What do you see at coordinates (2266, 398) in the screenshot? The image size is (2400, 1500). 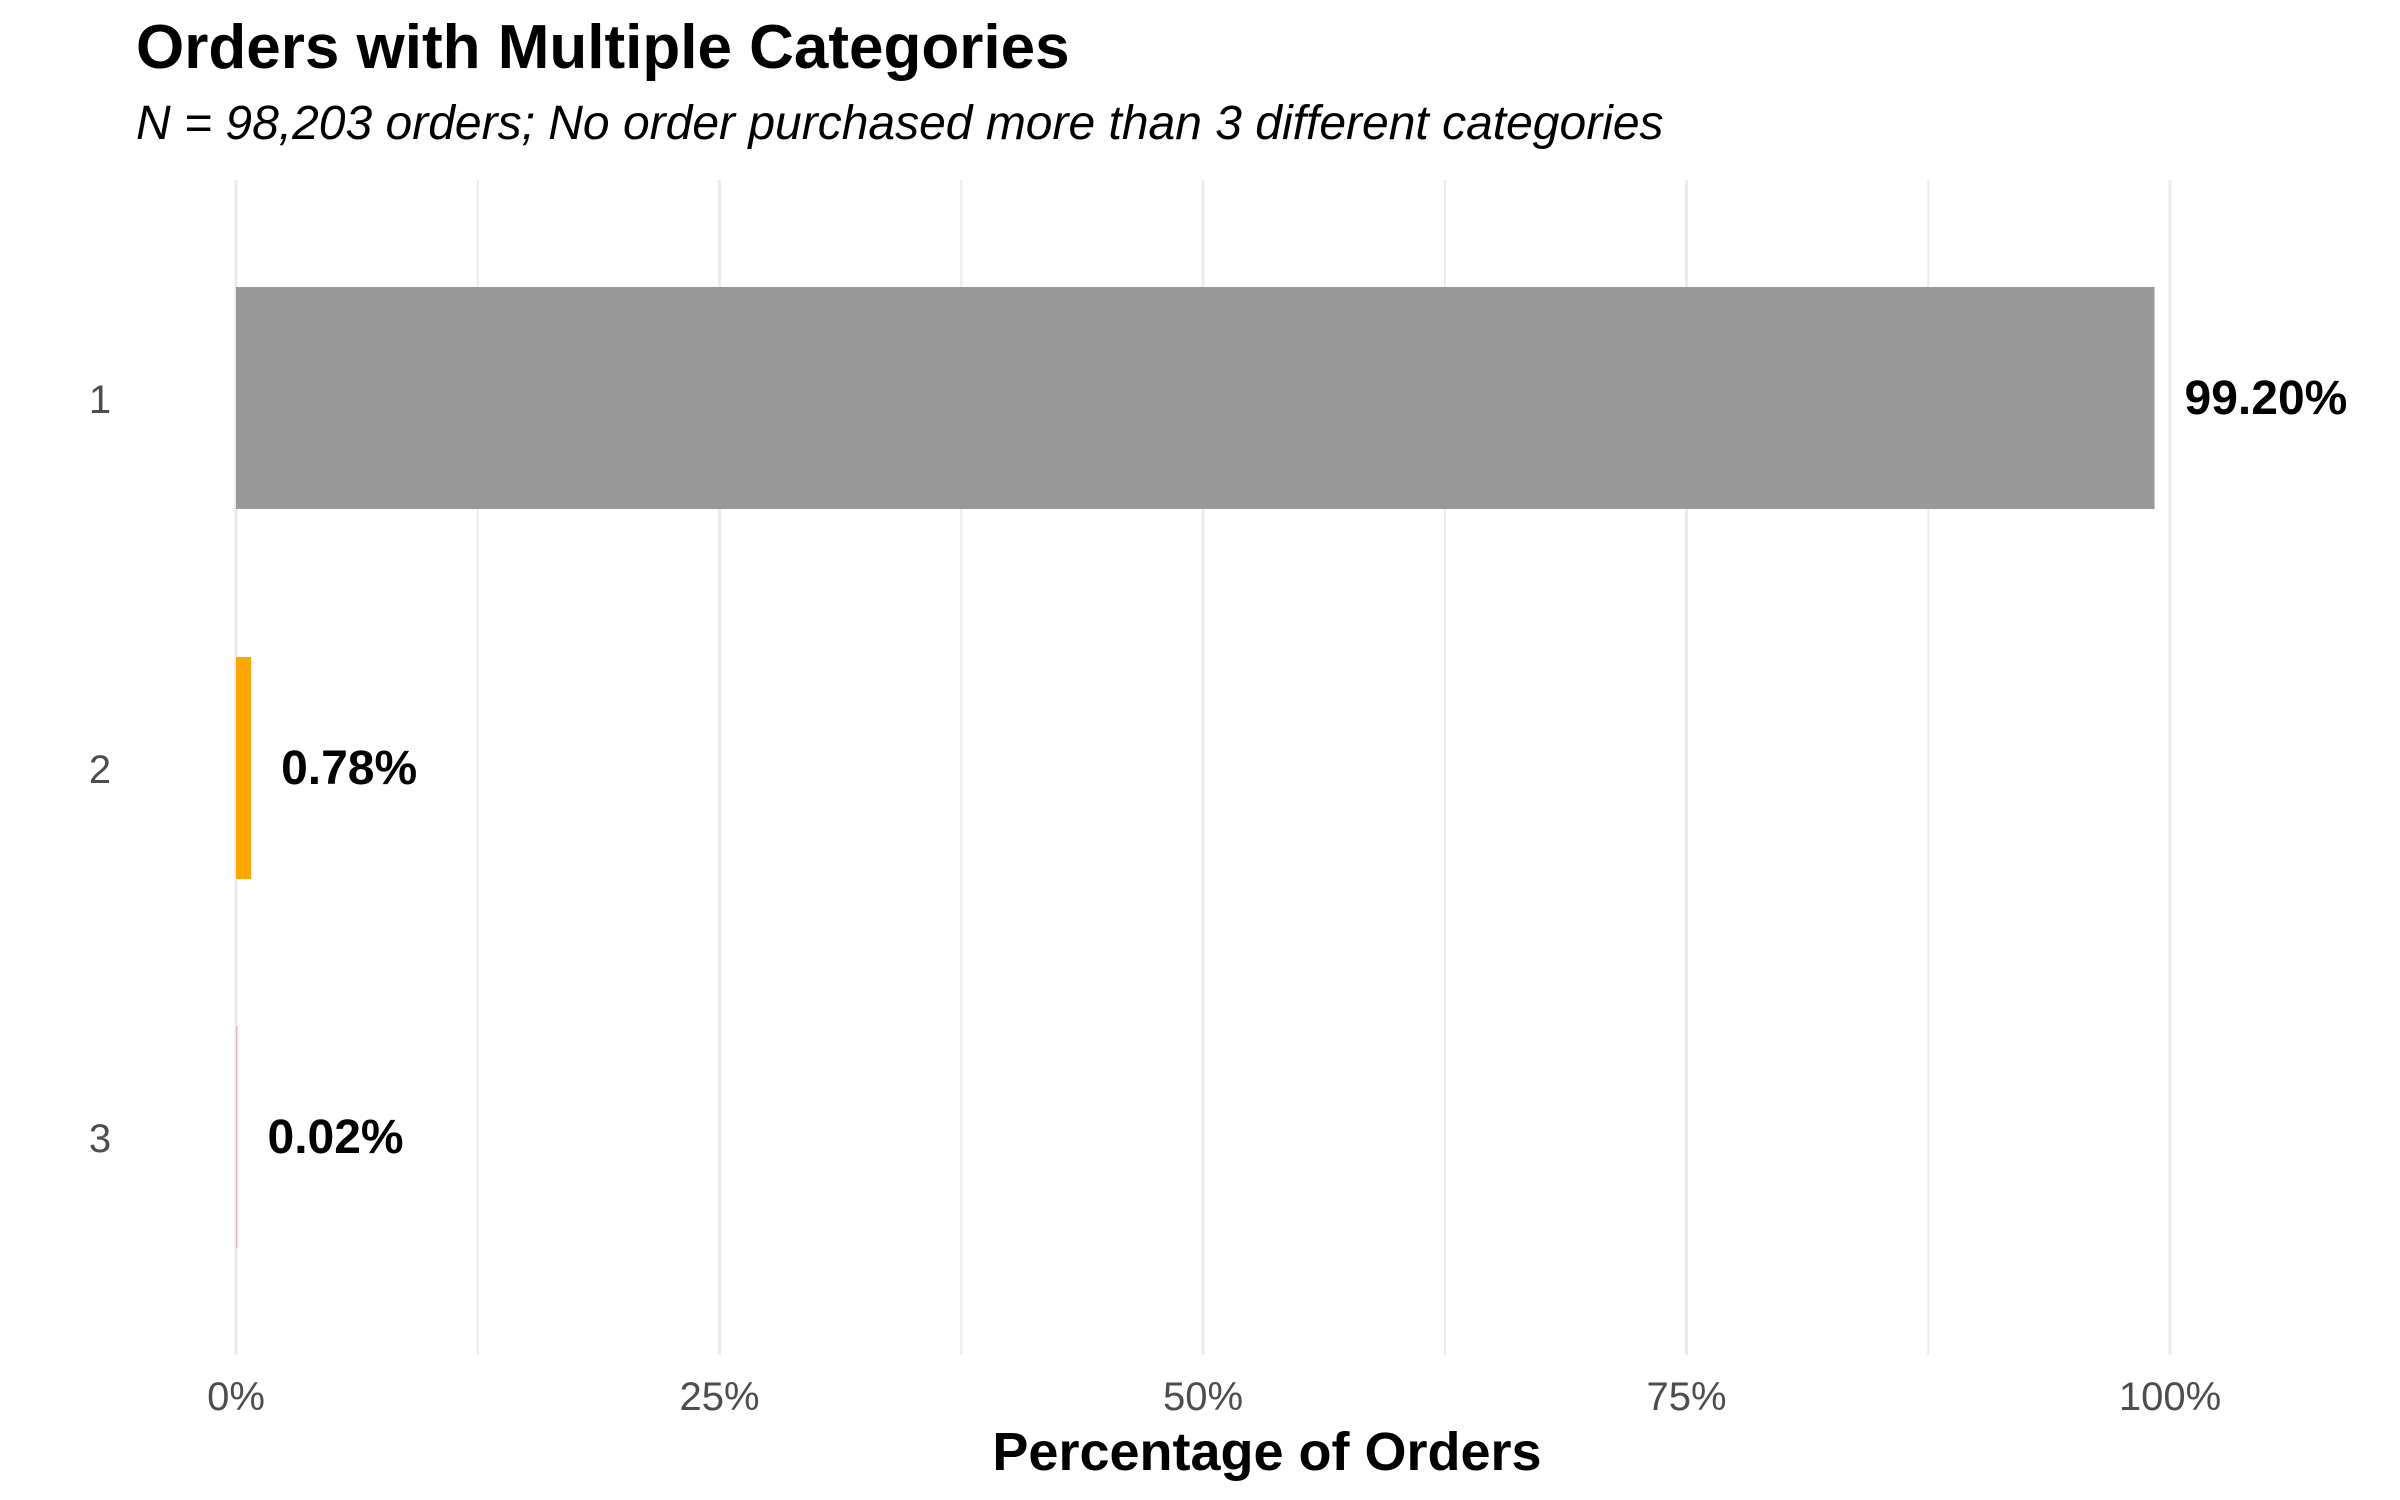 I see `data-label-1: 99.20%` at bounding box center [2266, 398].